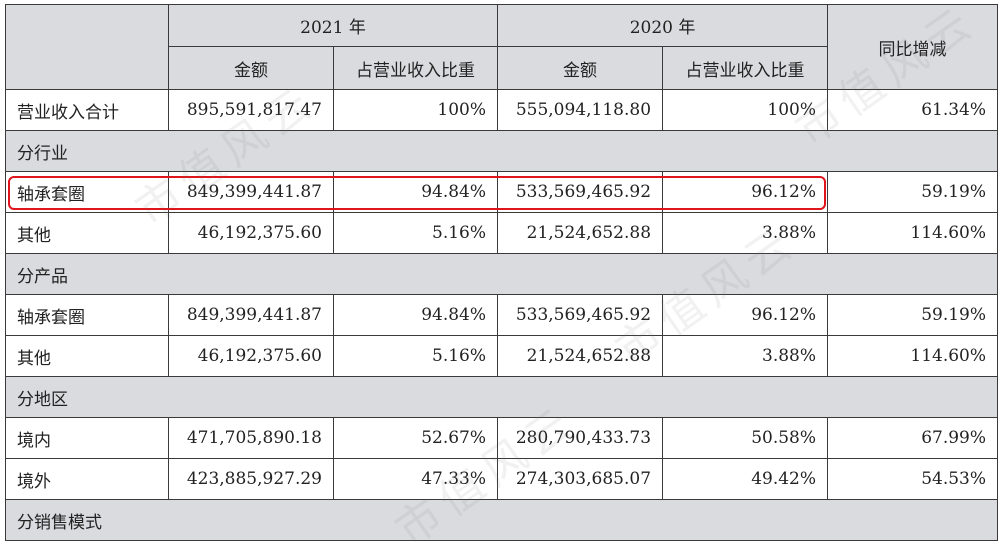 This screenshot has height=558, width=1000. Describe the element at coordinates (87, 47) in the screenshot. I see `header-blank-cell` at that location.